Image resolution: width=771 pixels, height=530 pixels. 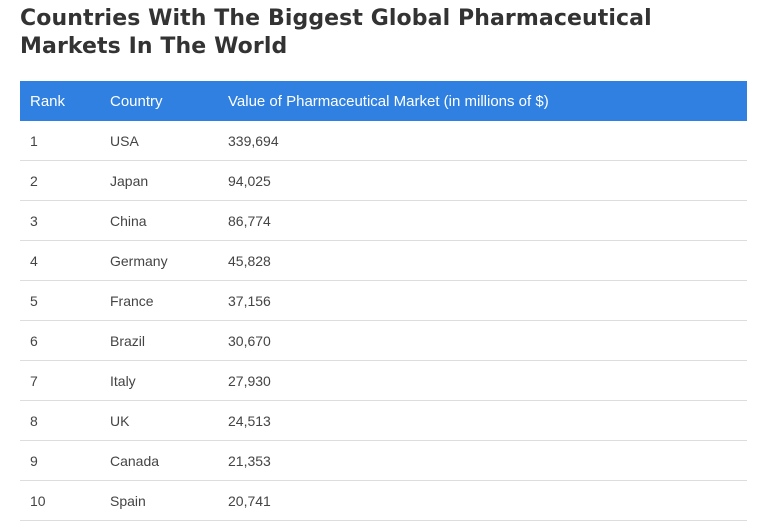 I want to click on value-cell: 20,741, so click(x=482, y=500).